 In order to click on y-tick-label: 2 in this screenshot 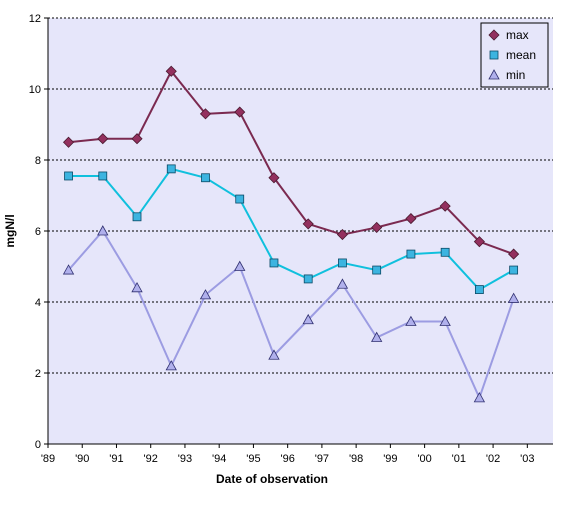, I will do `click(38, 374)`.